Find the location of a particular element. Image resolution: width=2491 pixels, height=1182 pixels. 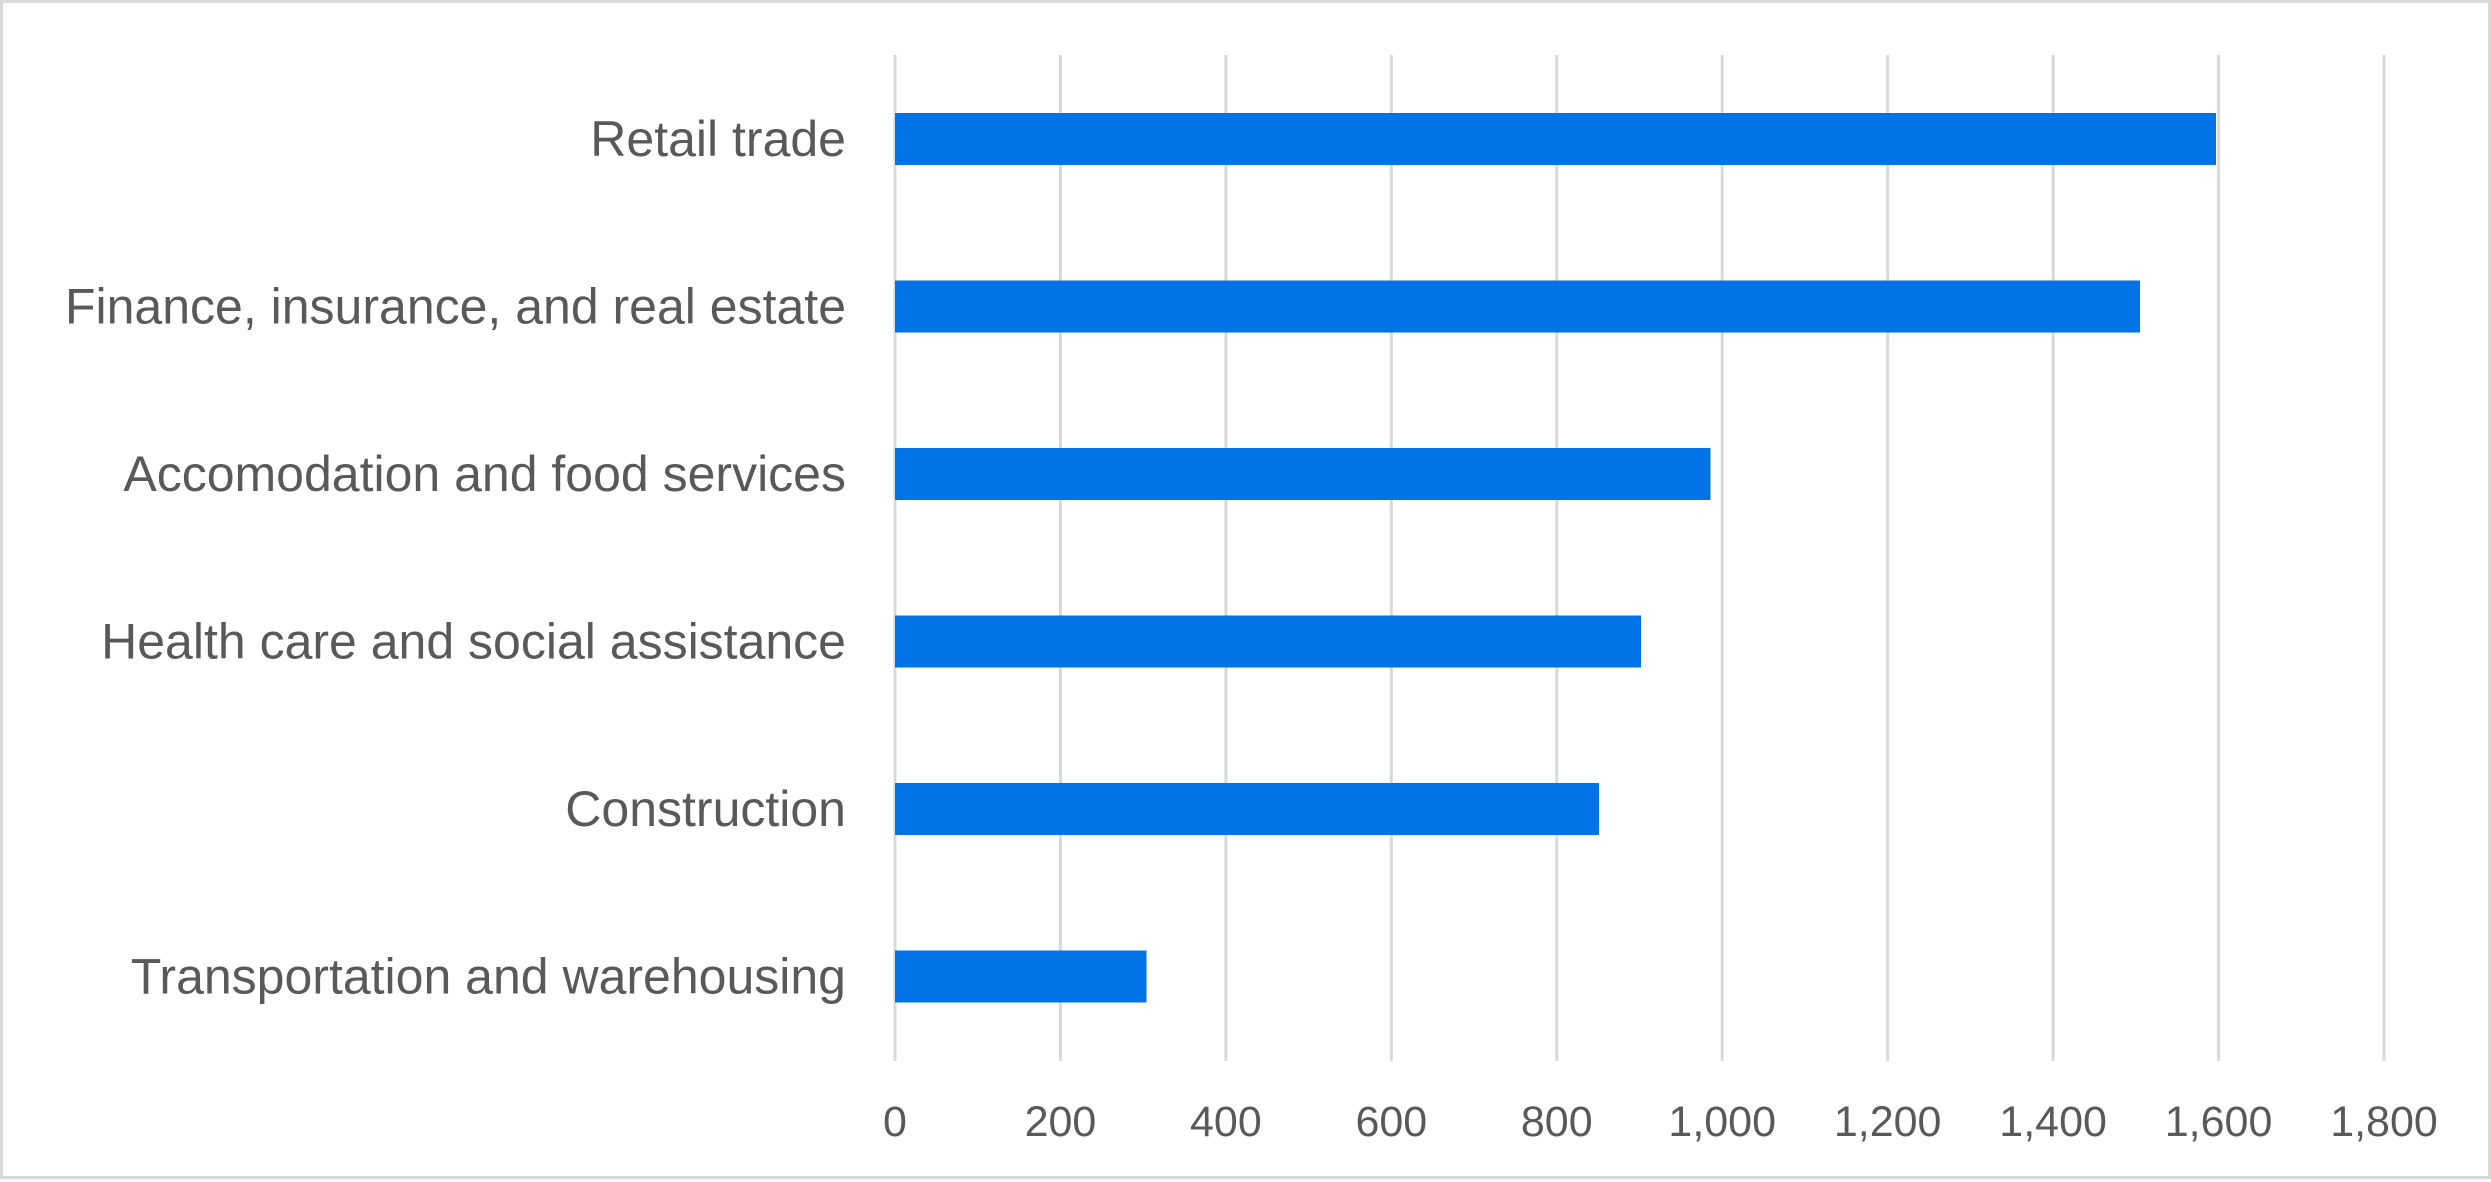

x-tick-label: 1,400 is located at coordinates (2053, 1122).